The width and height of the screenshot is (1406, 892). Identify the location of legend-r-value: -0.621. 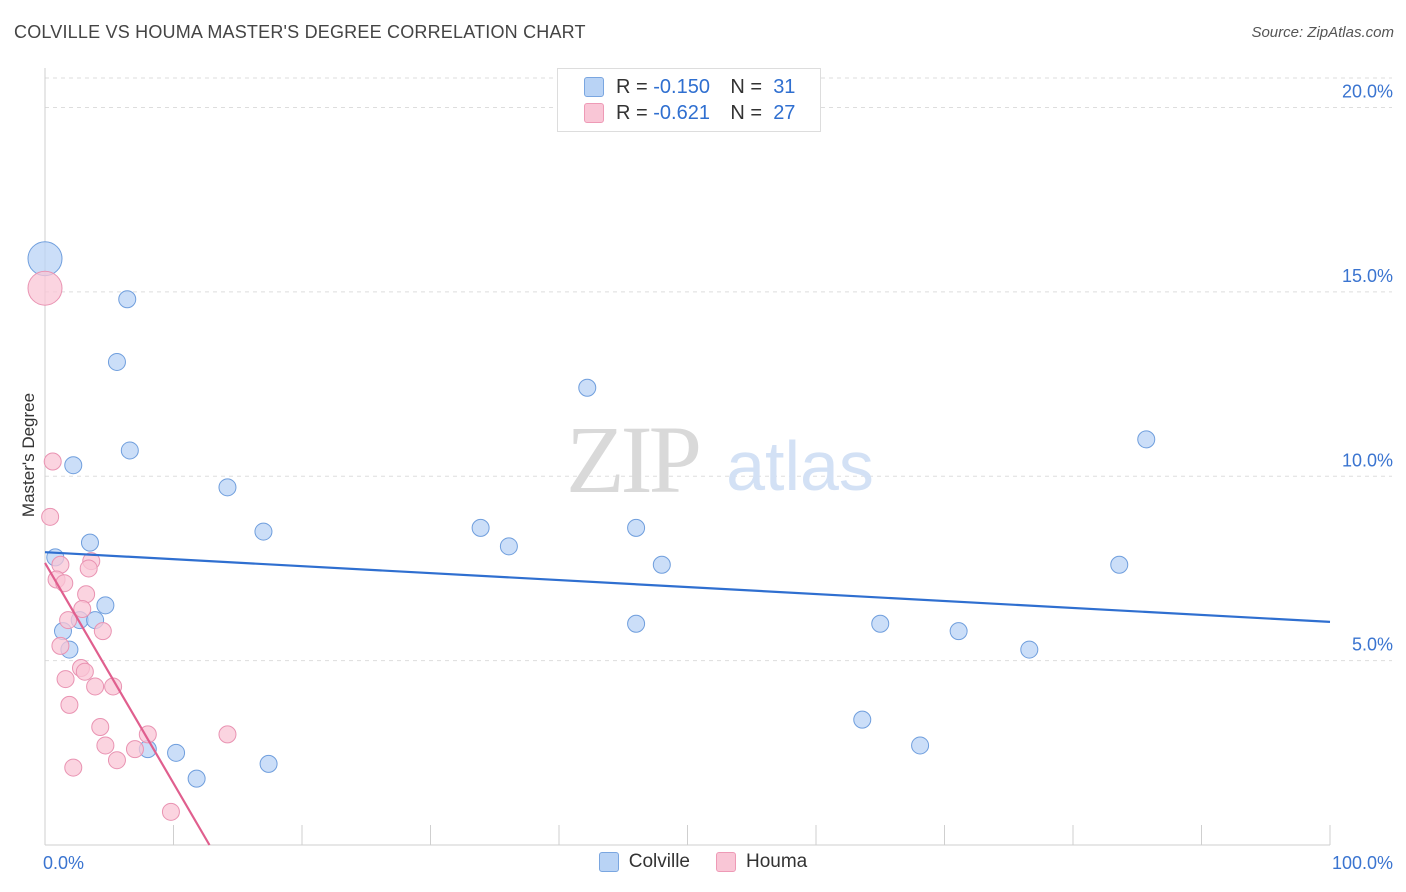
(681, 112).